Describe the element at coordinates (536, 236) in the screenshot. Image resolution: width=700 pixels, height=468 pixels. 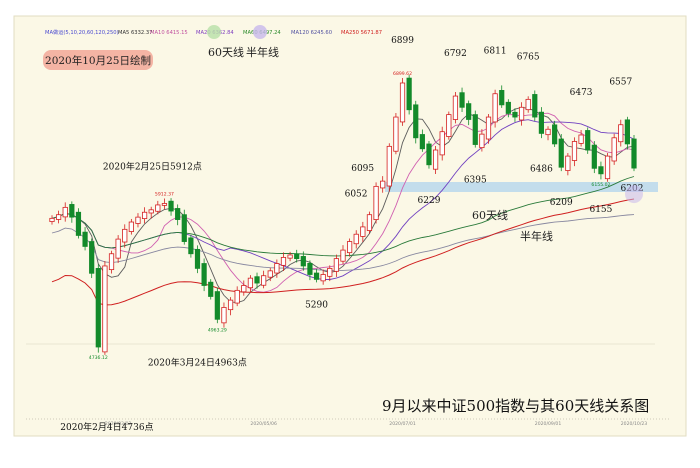
I see `half-year-line-label: 半年线` at that location.